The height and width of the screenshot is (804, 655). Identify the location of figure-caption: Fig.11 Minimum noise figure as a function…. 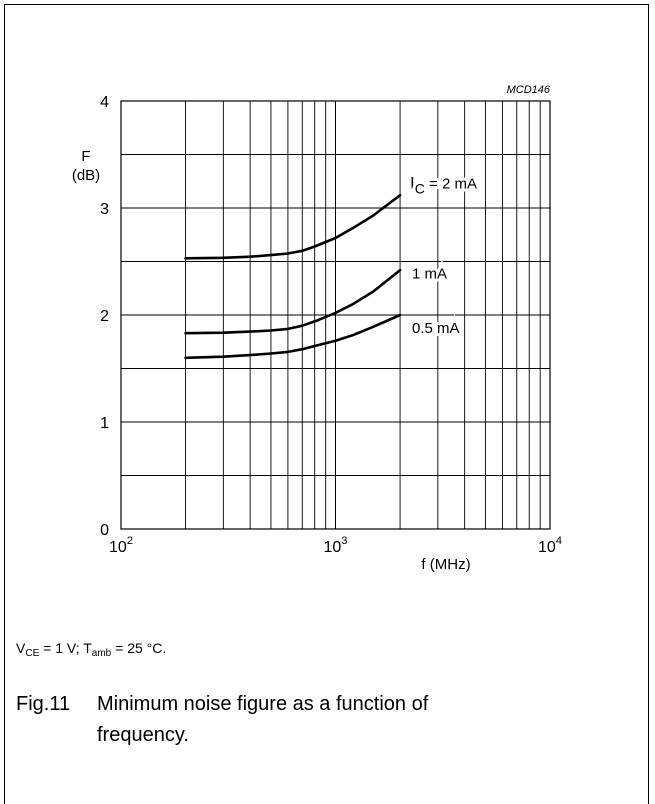
(222, 720).